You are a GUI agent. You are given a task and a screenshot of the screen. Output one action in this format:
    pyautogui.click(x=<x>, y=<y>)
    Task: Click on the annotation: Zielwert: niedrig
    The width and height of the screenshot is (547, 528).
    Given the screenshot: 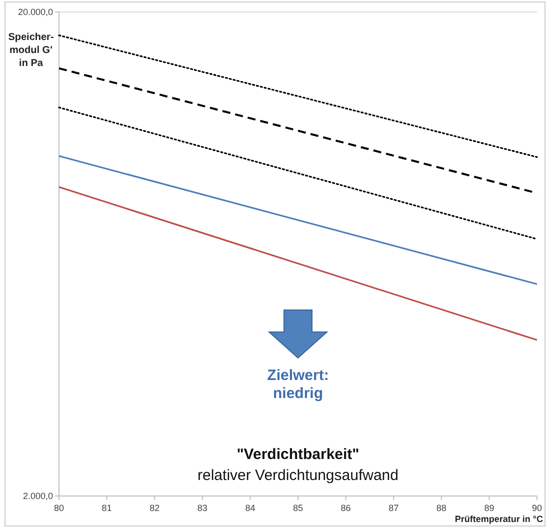 What is the action you would take?
    pyautogui.click(x=298, y=384)
    